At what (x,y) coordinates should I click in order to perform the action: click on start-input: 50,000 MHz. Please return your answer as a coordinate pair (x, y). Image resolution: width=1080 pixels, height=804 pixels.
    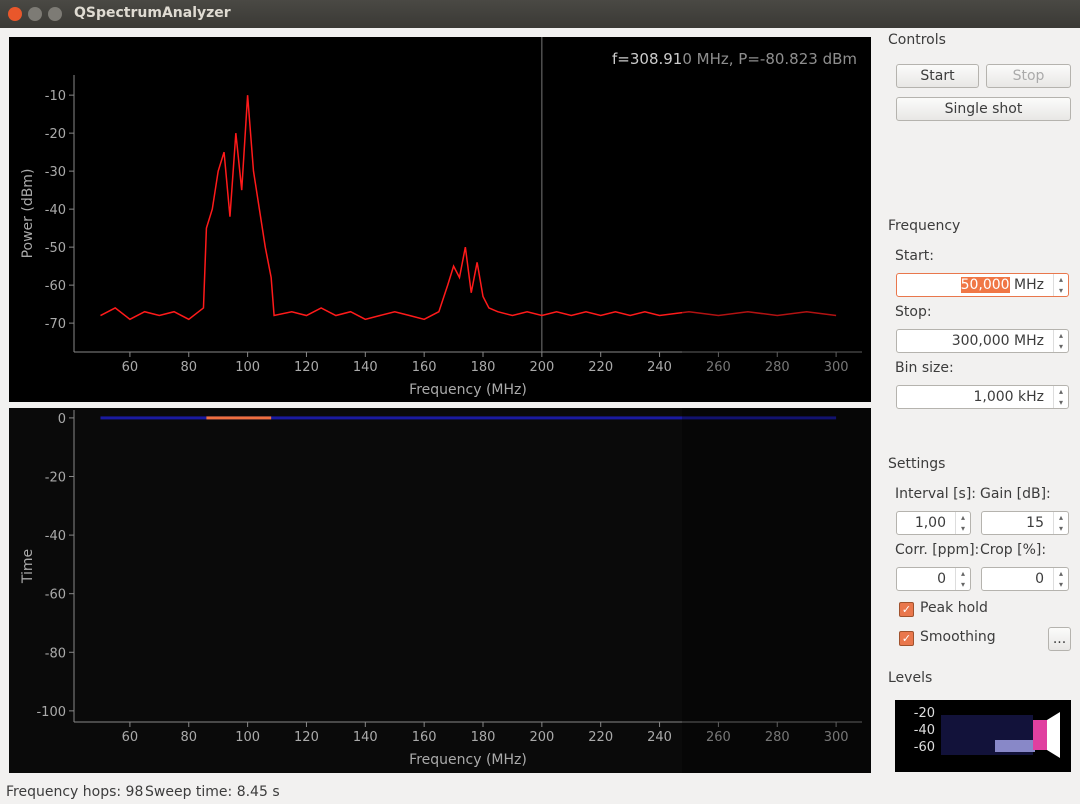
    Looking at the image, I should click on (982, 285).